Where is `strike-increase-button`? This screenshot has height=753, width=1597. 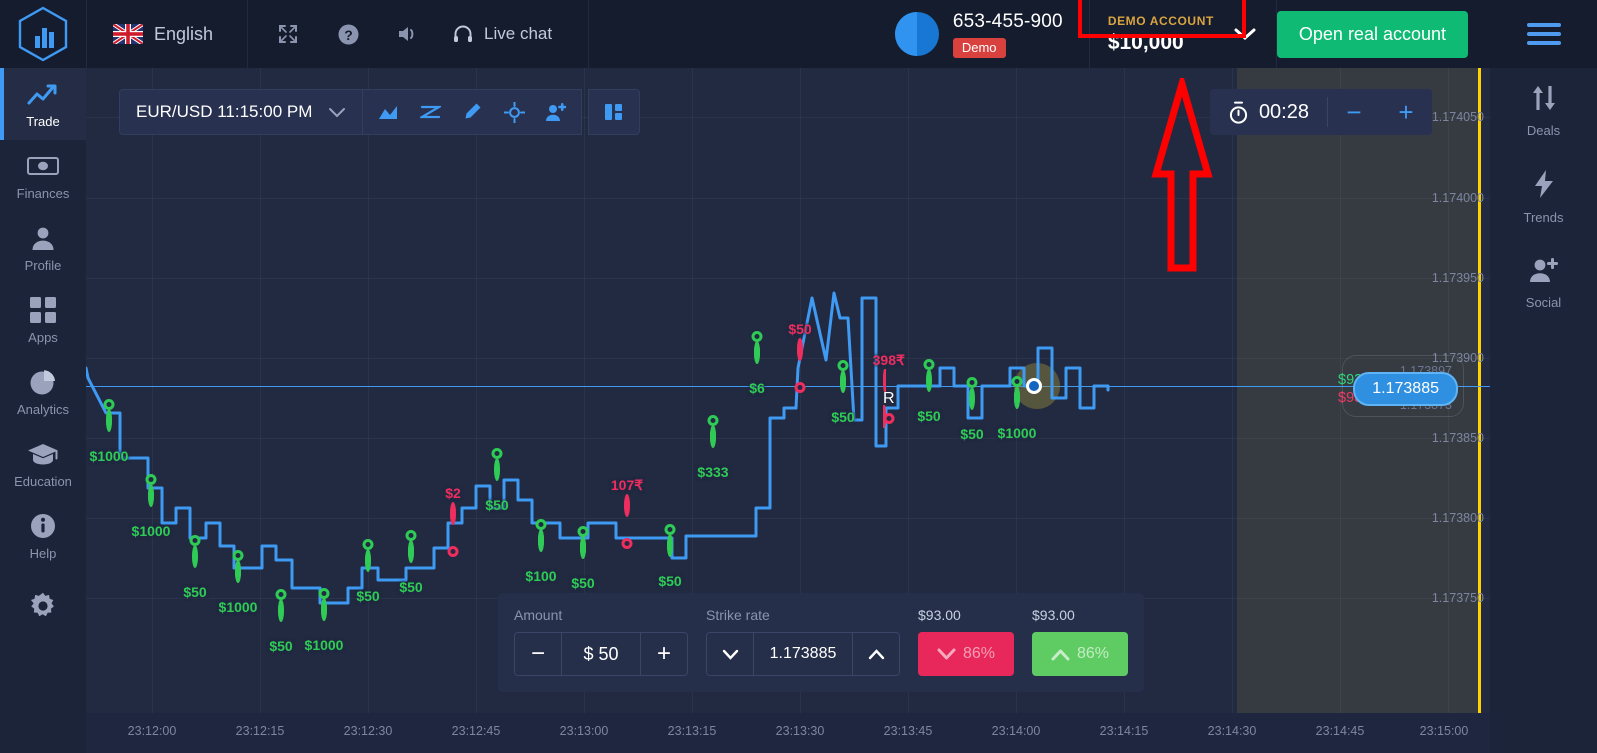 strike-increase-button is located at coordinates (876, 654).